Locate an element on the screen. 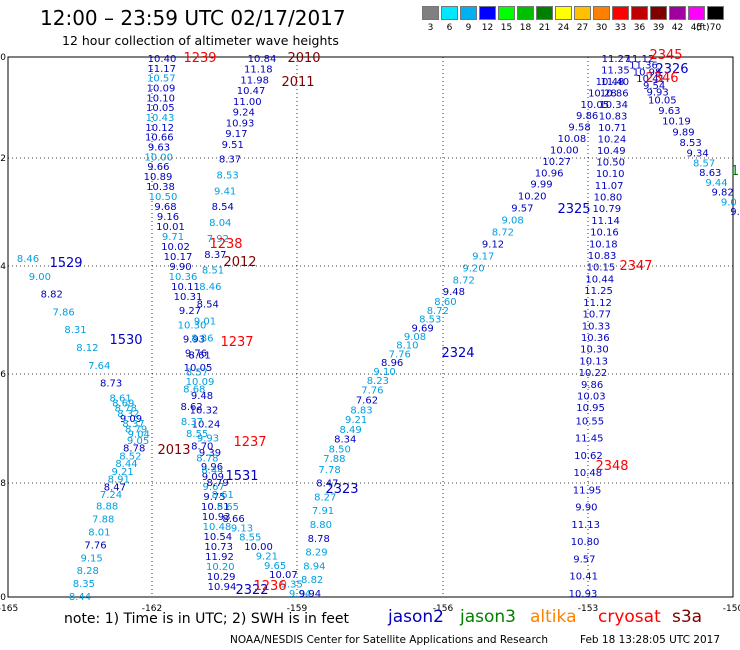 This screenshot has height=650, width=740. track-point: 10.51 is located at coordinates (215, 507).